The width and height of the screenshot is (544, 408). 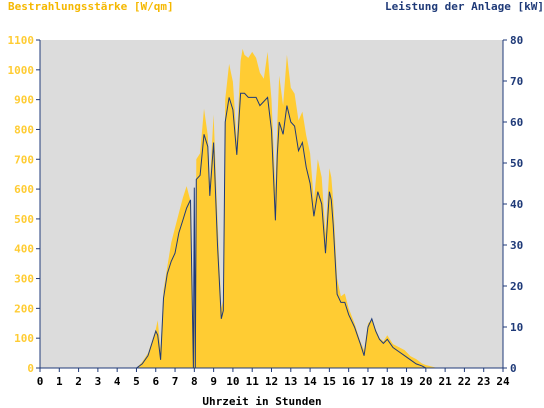 What do you see at coordinates (30, 368) in the screenshot?
I see `left-tick-label: 0` at bounding box center [30, 368].